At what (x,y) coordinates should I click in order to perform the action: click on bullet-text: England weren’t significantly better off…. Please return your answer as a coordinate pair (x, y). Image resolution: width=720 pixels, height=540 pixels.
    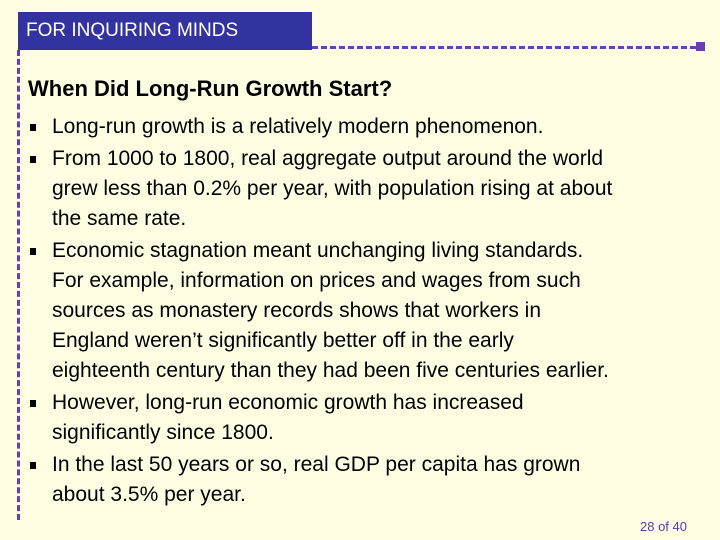
    Looking at the image, I should click on (283, 340).